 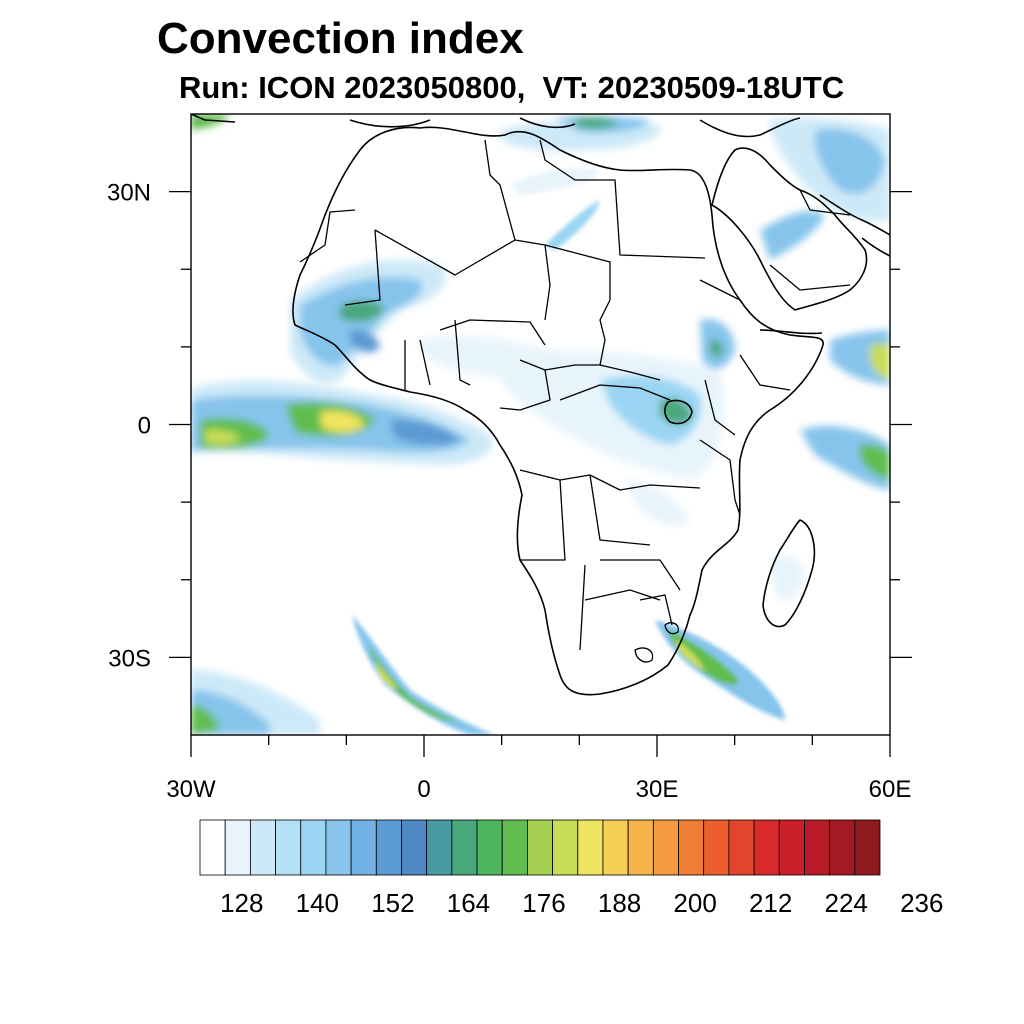 I want to click on colorbar-label: 140, so click(x=317, y=903).